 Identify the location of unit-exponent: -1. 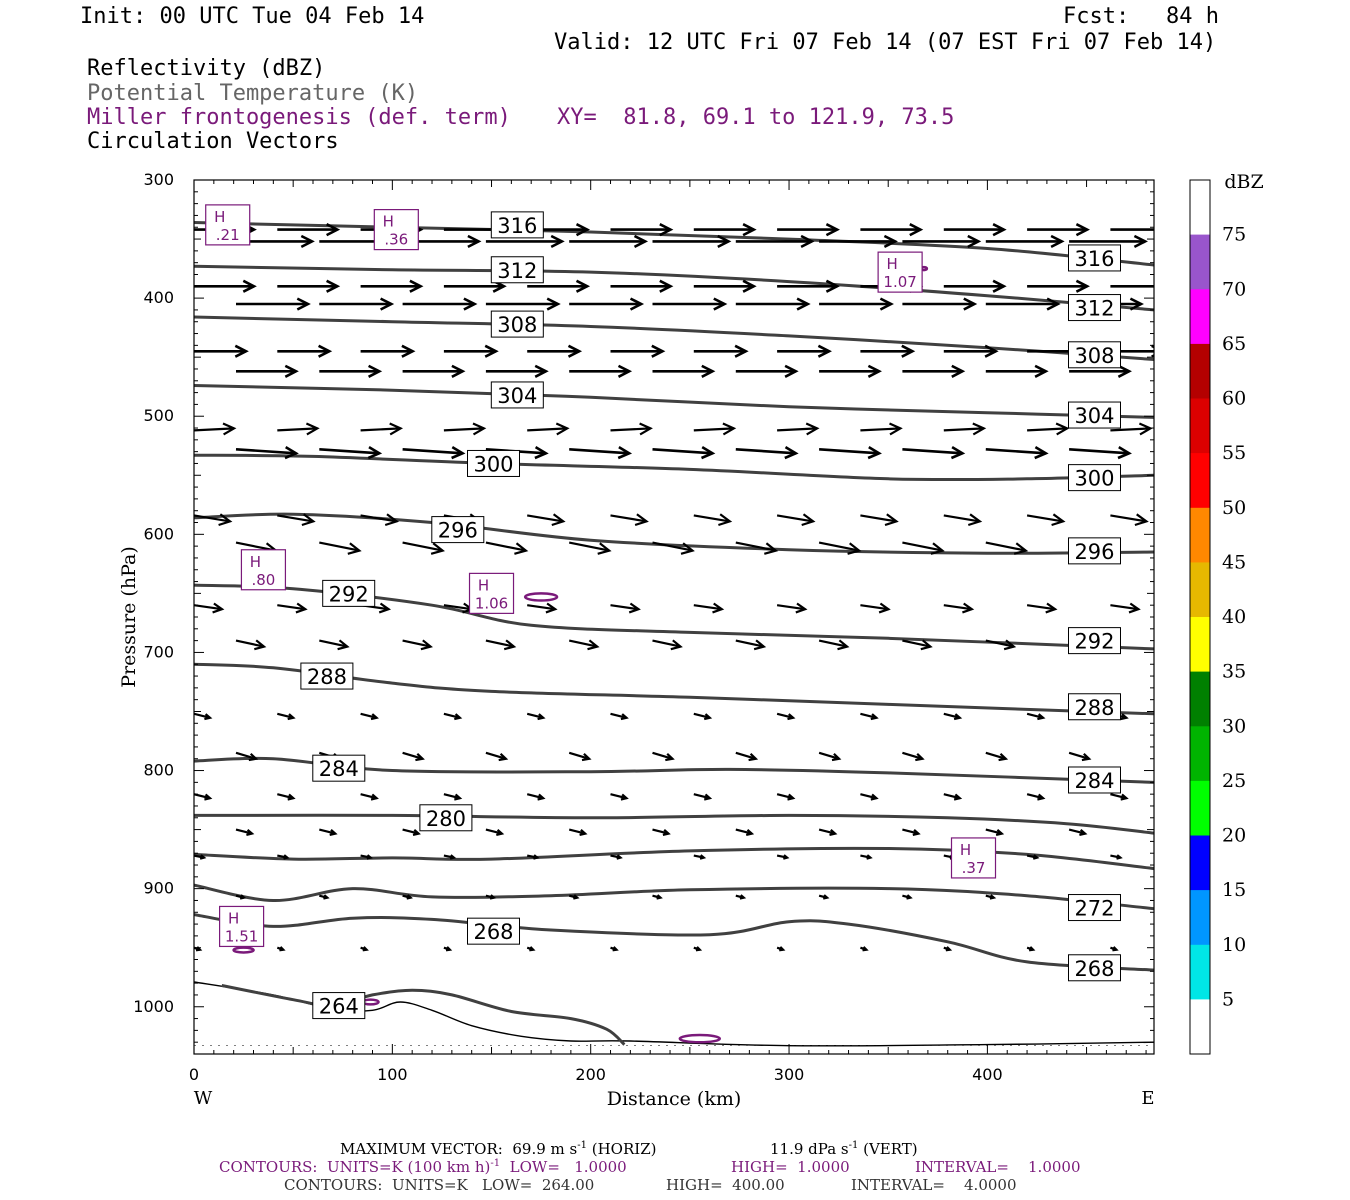
(582, 1145).